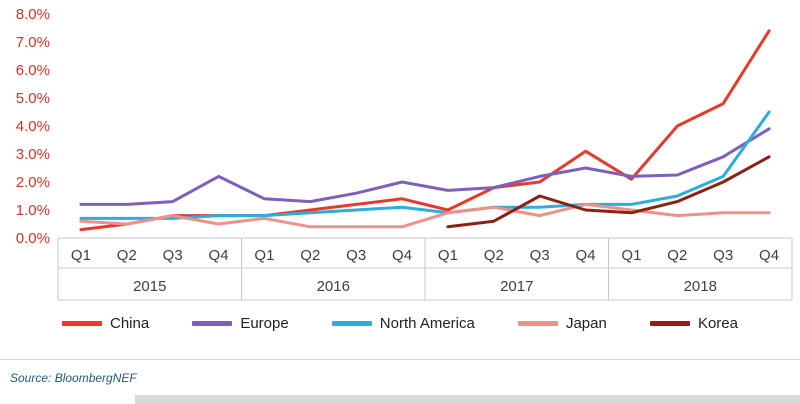 Image resolution: width=800 pixels, height=404 pixels. I want to click on y-tick-label: 1.0%, so click(33, 210).